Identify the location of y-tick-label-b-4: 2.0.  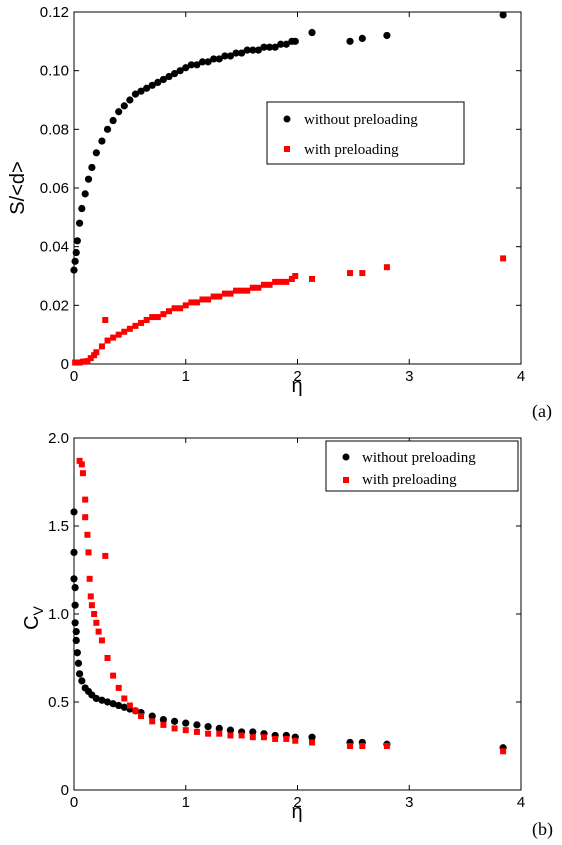
(58, 438).